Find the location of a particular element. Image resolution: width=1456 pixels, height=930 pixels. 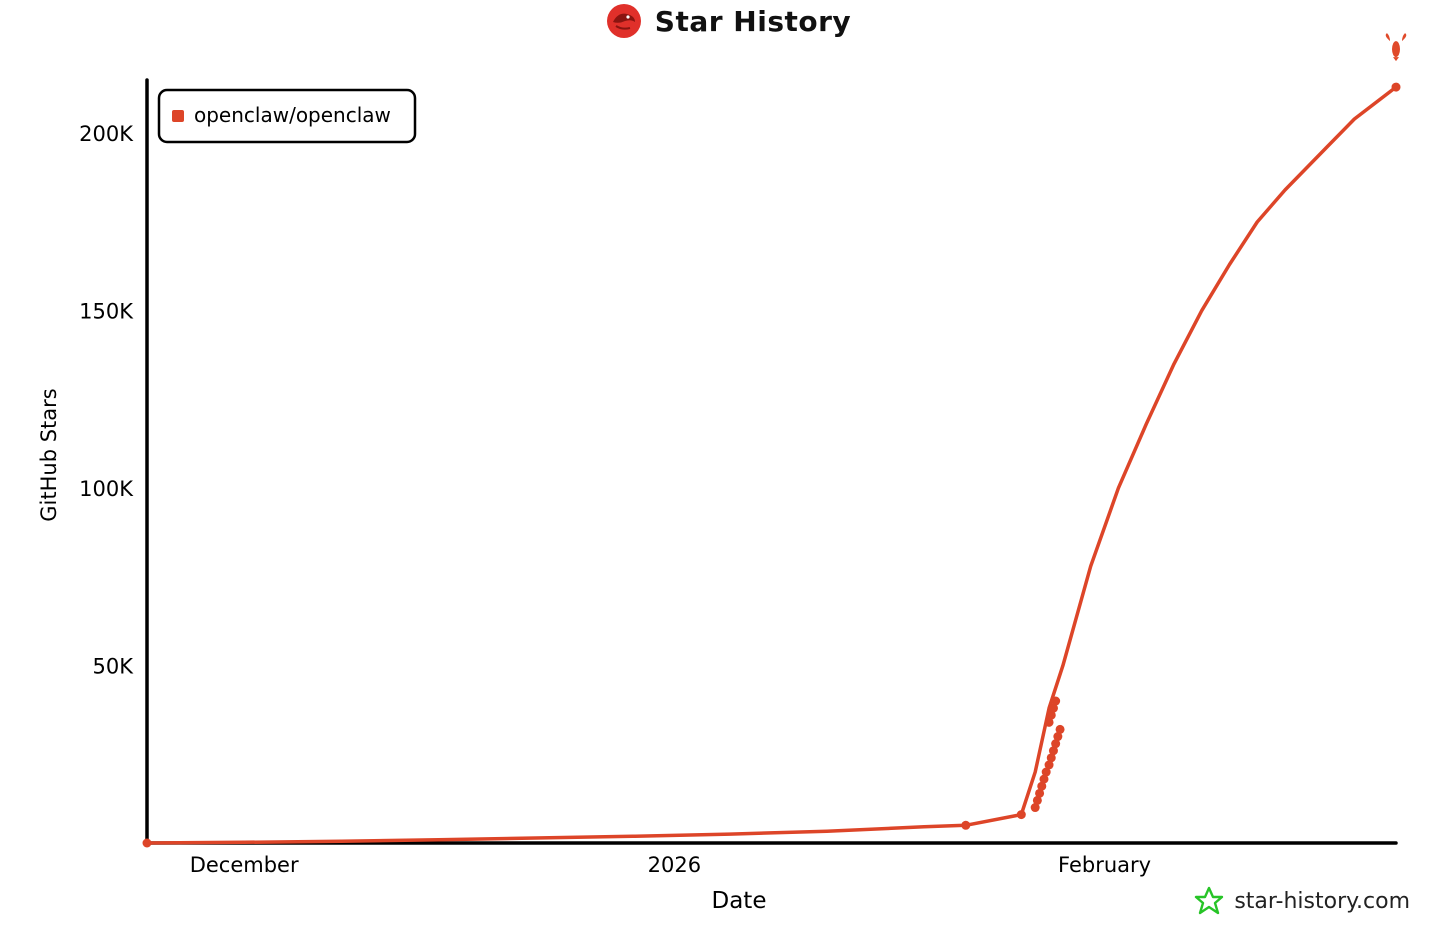

star-logo-icon is located at coordinates (1209, 900).